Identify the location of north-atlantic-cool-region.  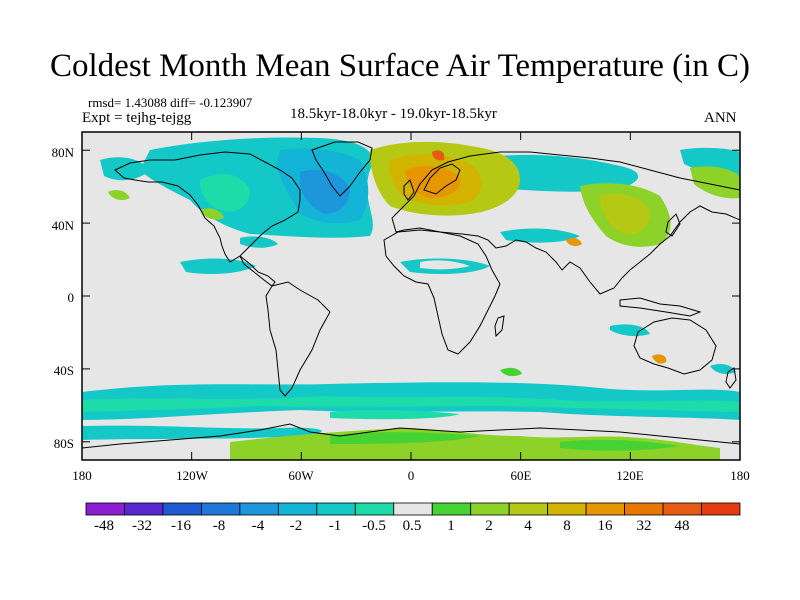
(325, 191).